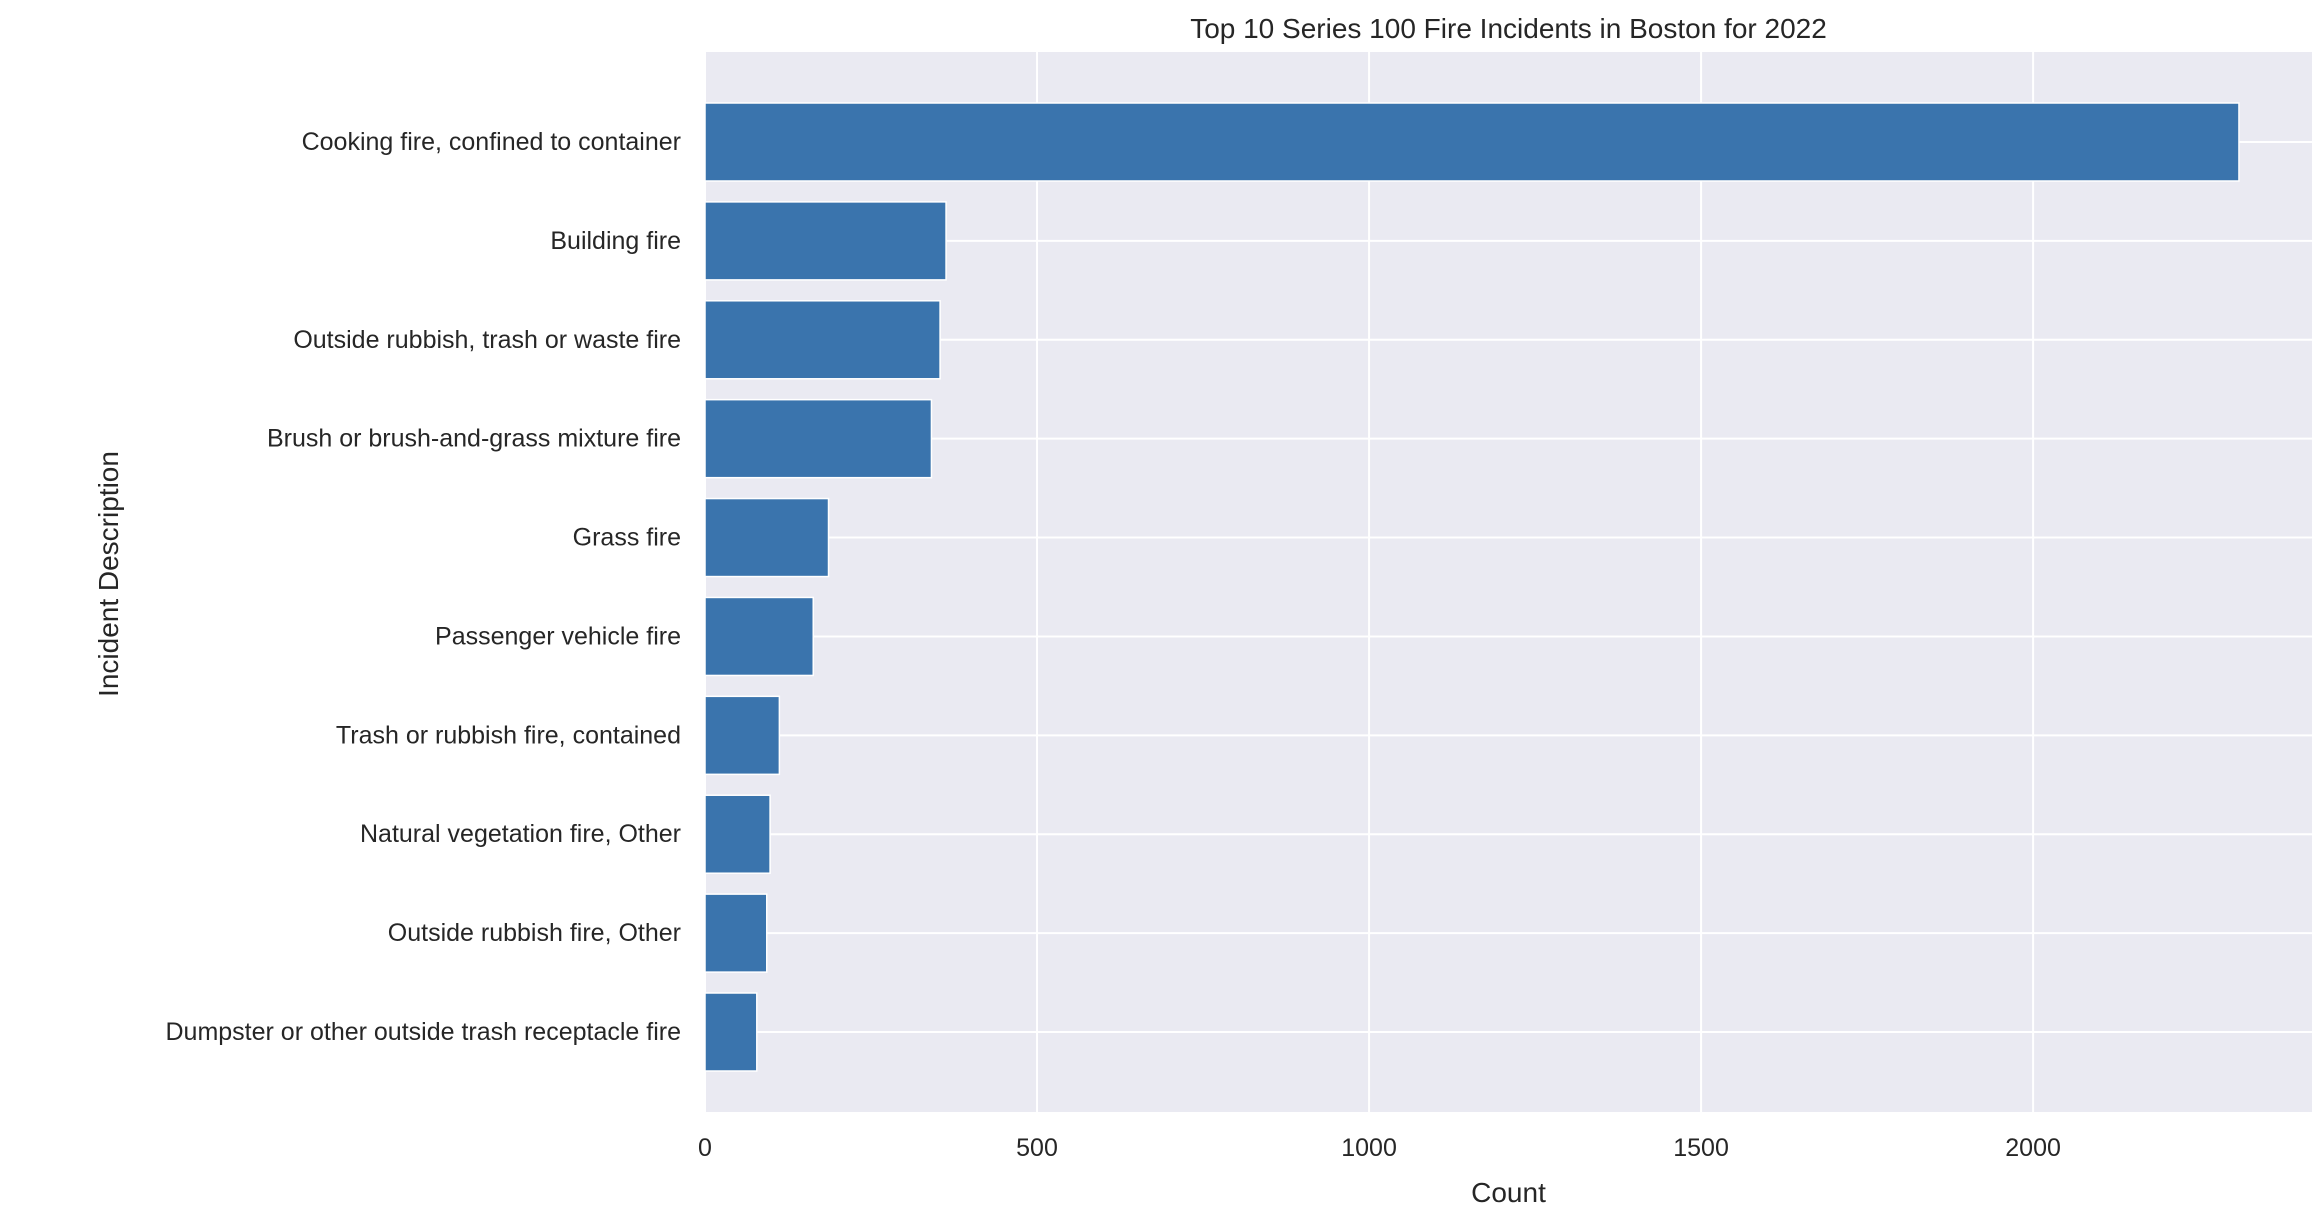 This screenshot has width=2324, height=1214. What do you see at coordinates (520, 834) in the screenshot?
I see `y-tick-label: Natural vegetation fire, Other` at bounding box center [520, 834].